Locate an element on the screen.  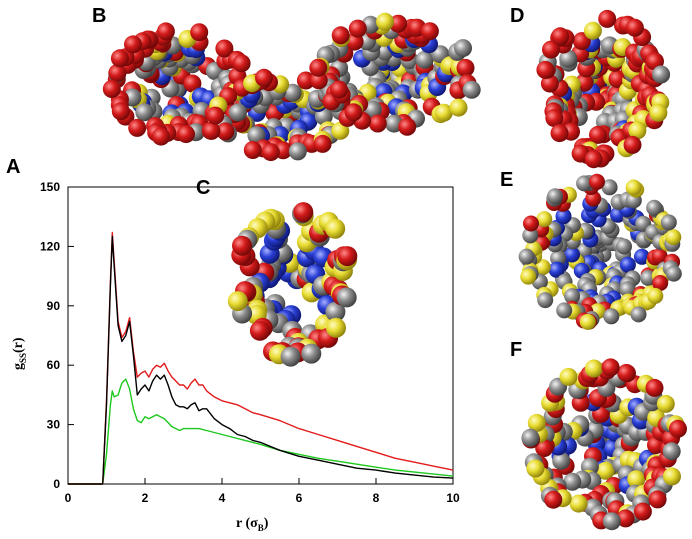
panel-label-c: C is located at coordinates (203, 188).